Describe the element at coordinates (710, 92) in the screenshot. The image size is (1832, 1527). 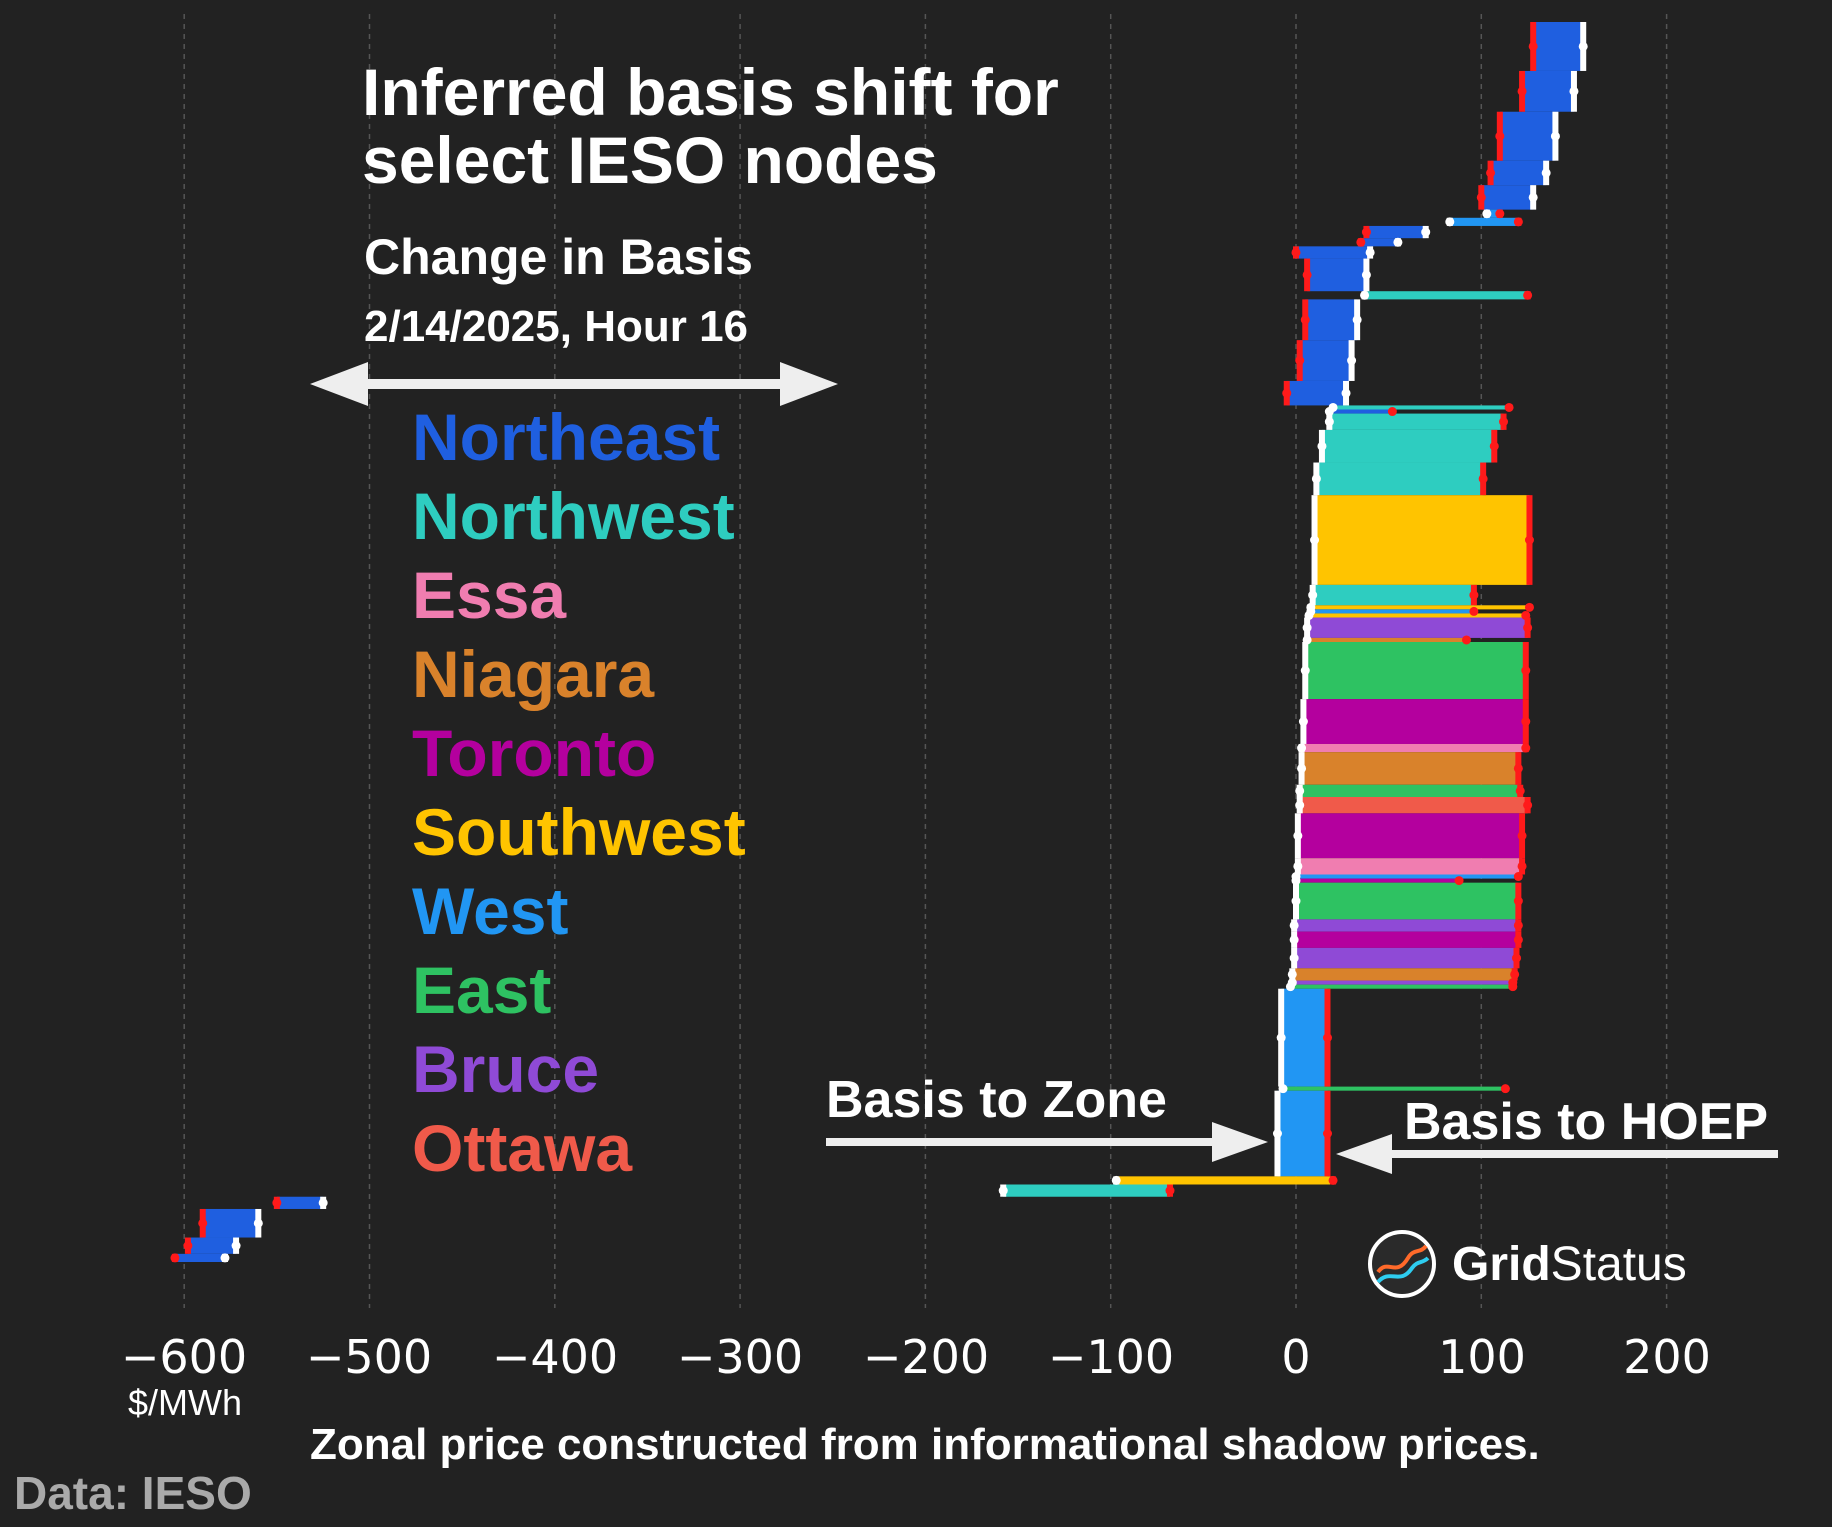
I see `chart-title-line: Inferred basis shift for` at that location.